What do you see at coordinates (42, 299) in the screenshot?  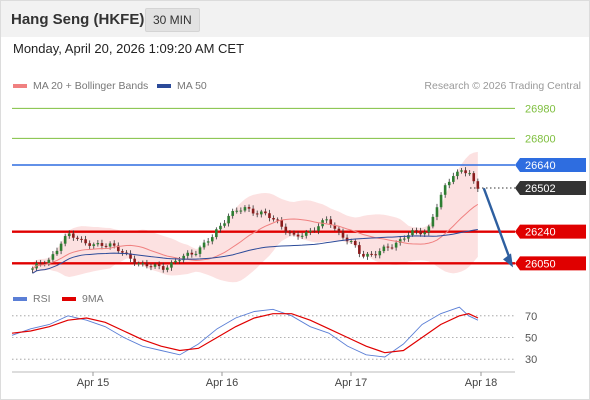 I see `legend-rsi-label: RSI` at bounding box center [42, 299].